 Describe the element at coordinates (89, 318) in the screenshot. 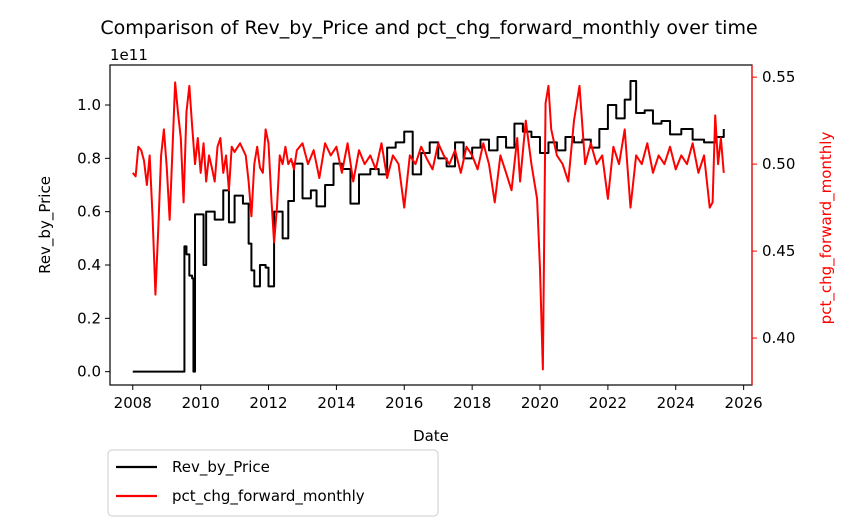

I see `left-y-tick-label: 0.2` at that location.